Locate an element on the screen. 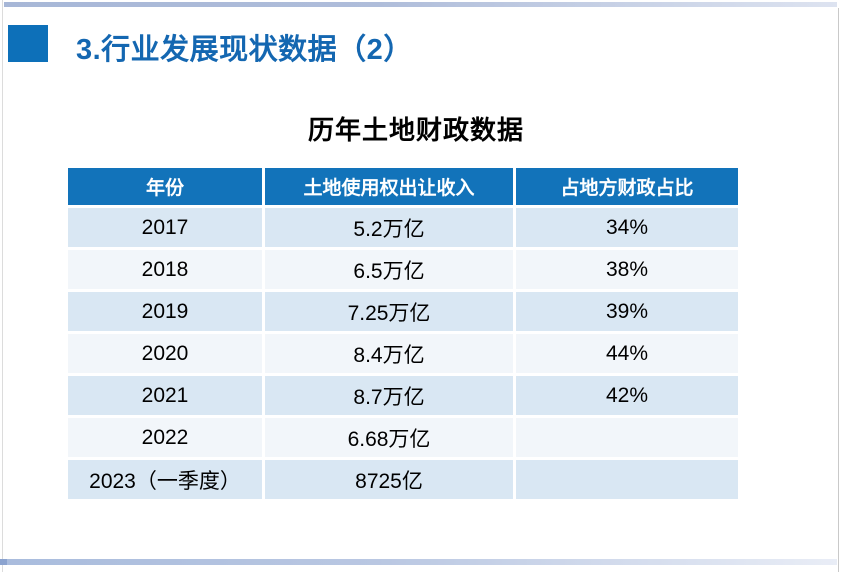  right-edge-line is located at coordinates (838, 290).